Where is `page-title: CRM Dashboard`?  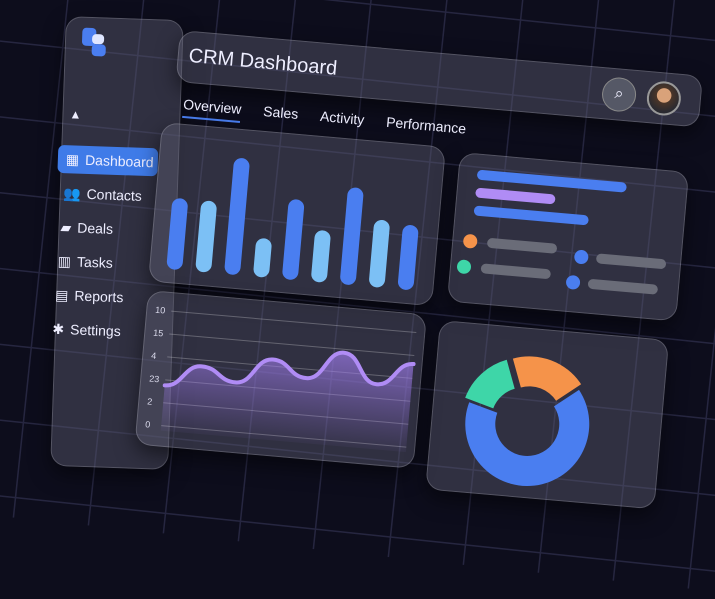 page-title: CRM Dashboard is located at coordinates (263, 62).